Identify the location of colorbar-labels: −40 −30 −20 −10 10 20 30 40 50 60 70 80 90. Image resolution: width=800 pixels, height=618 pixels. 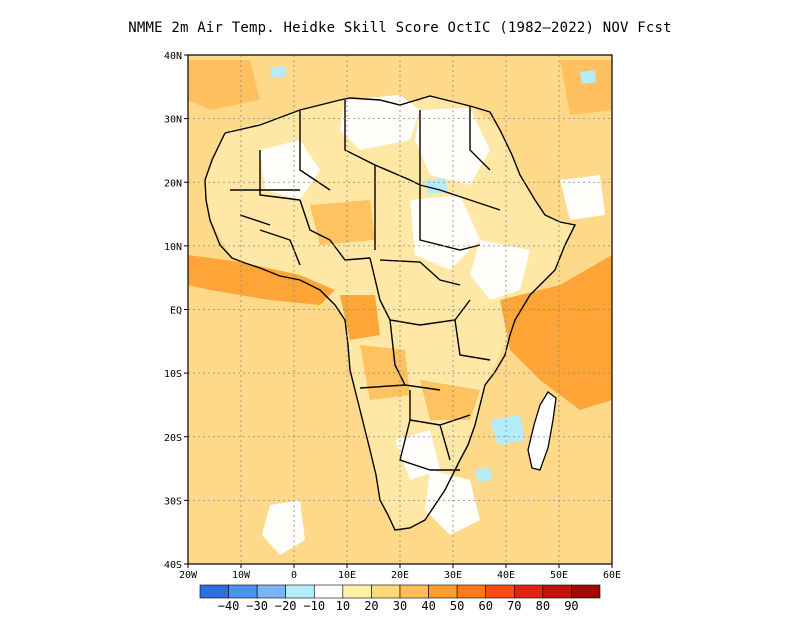
(398, 606).